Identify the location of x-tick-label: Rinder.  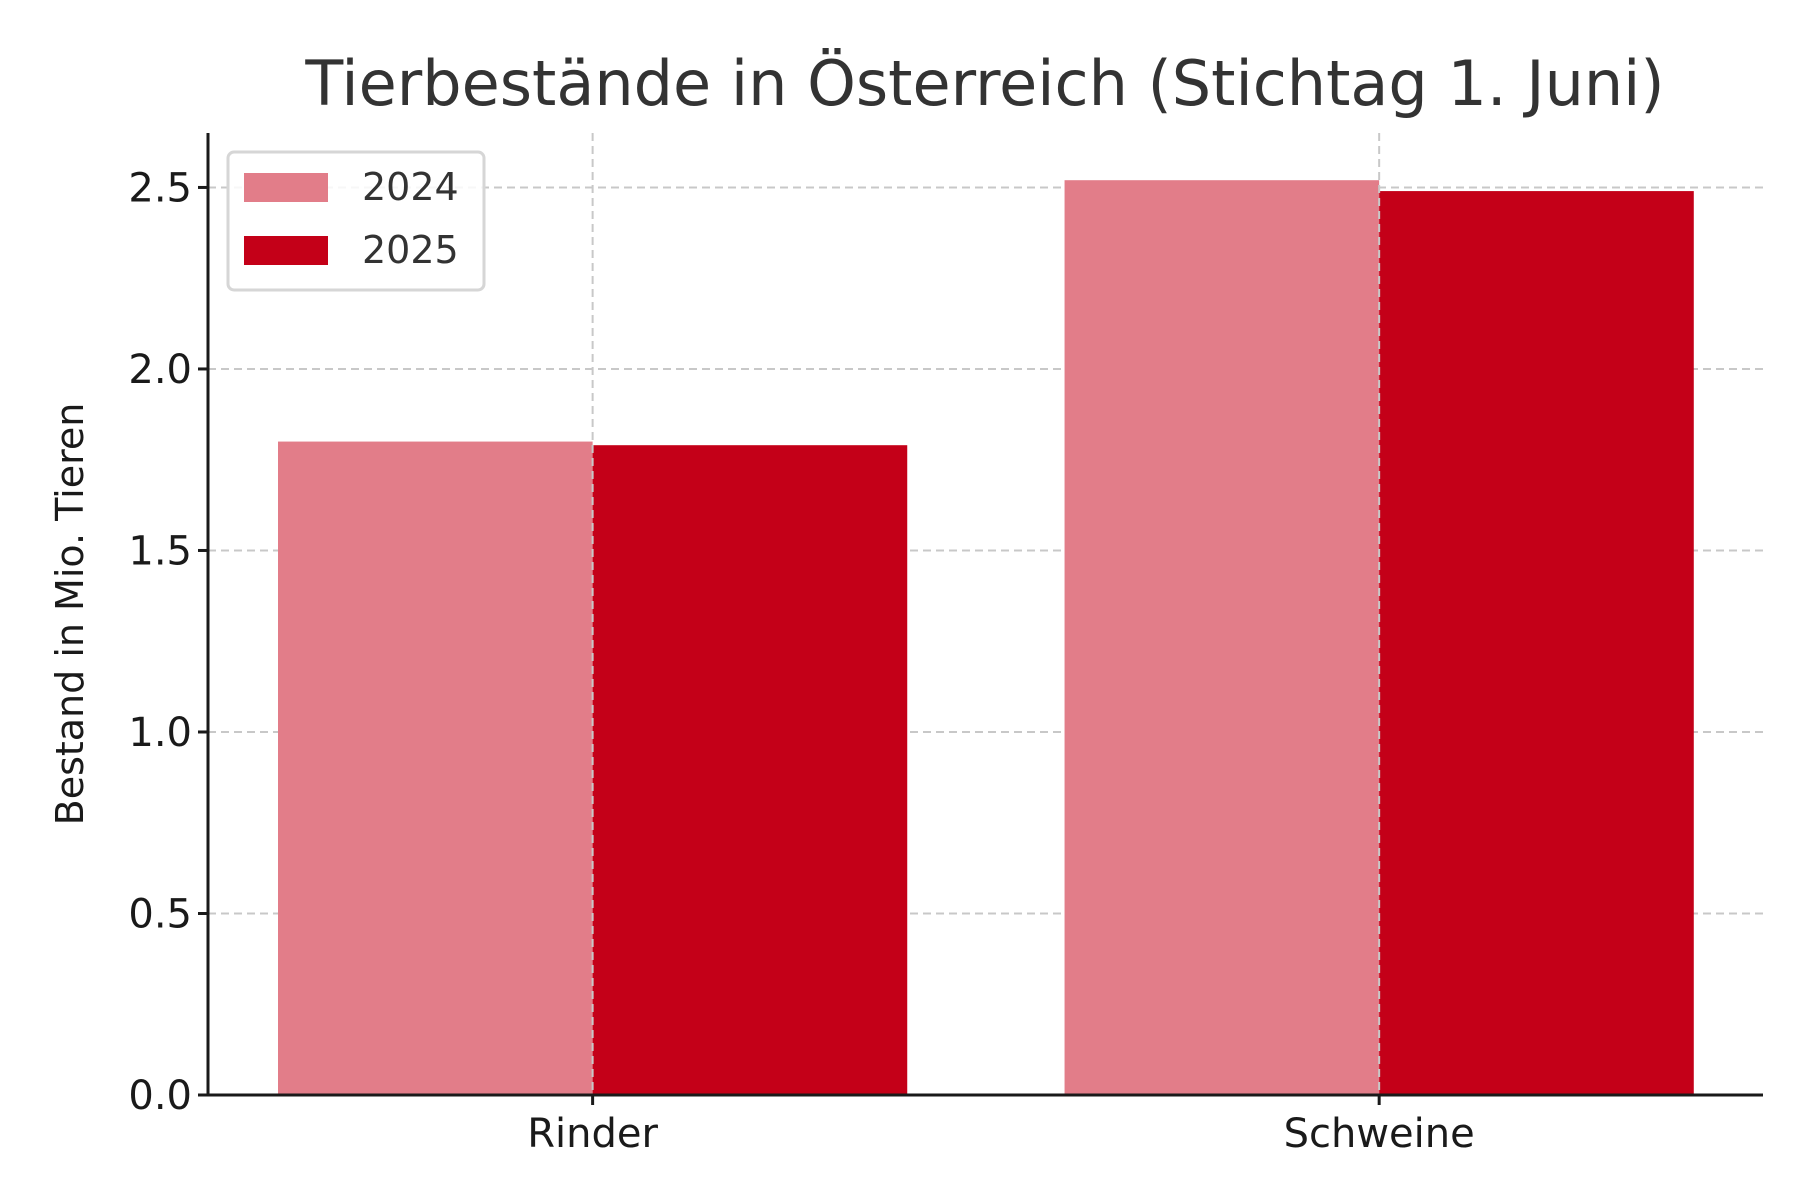
(592, 1134).